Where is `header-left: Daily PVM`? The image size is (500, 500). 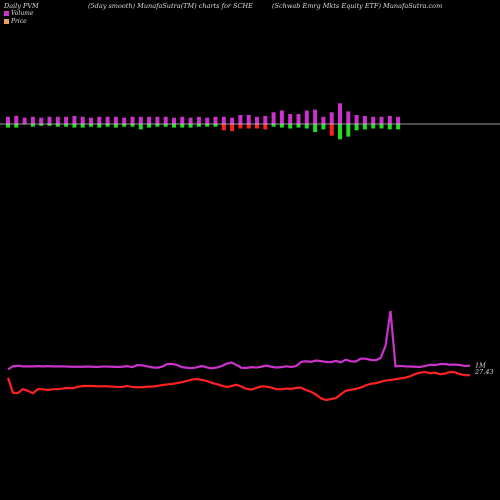
header-left: Daily PVM is located at coordinates (21, 6).